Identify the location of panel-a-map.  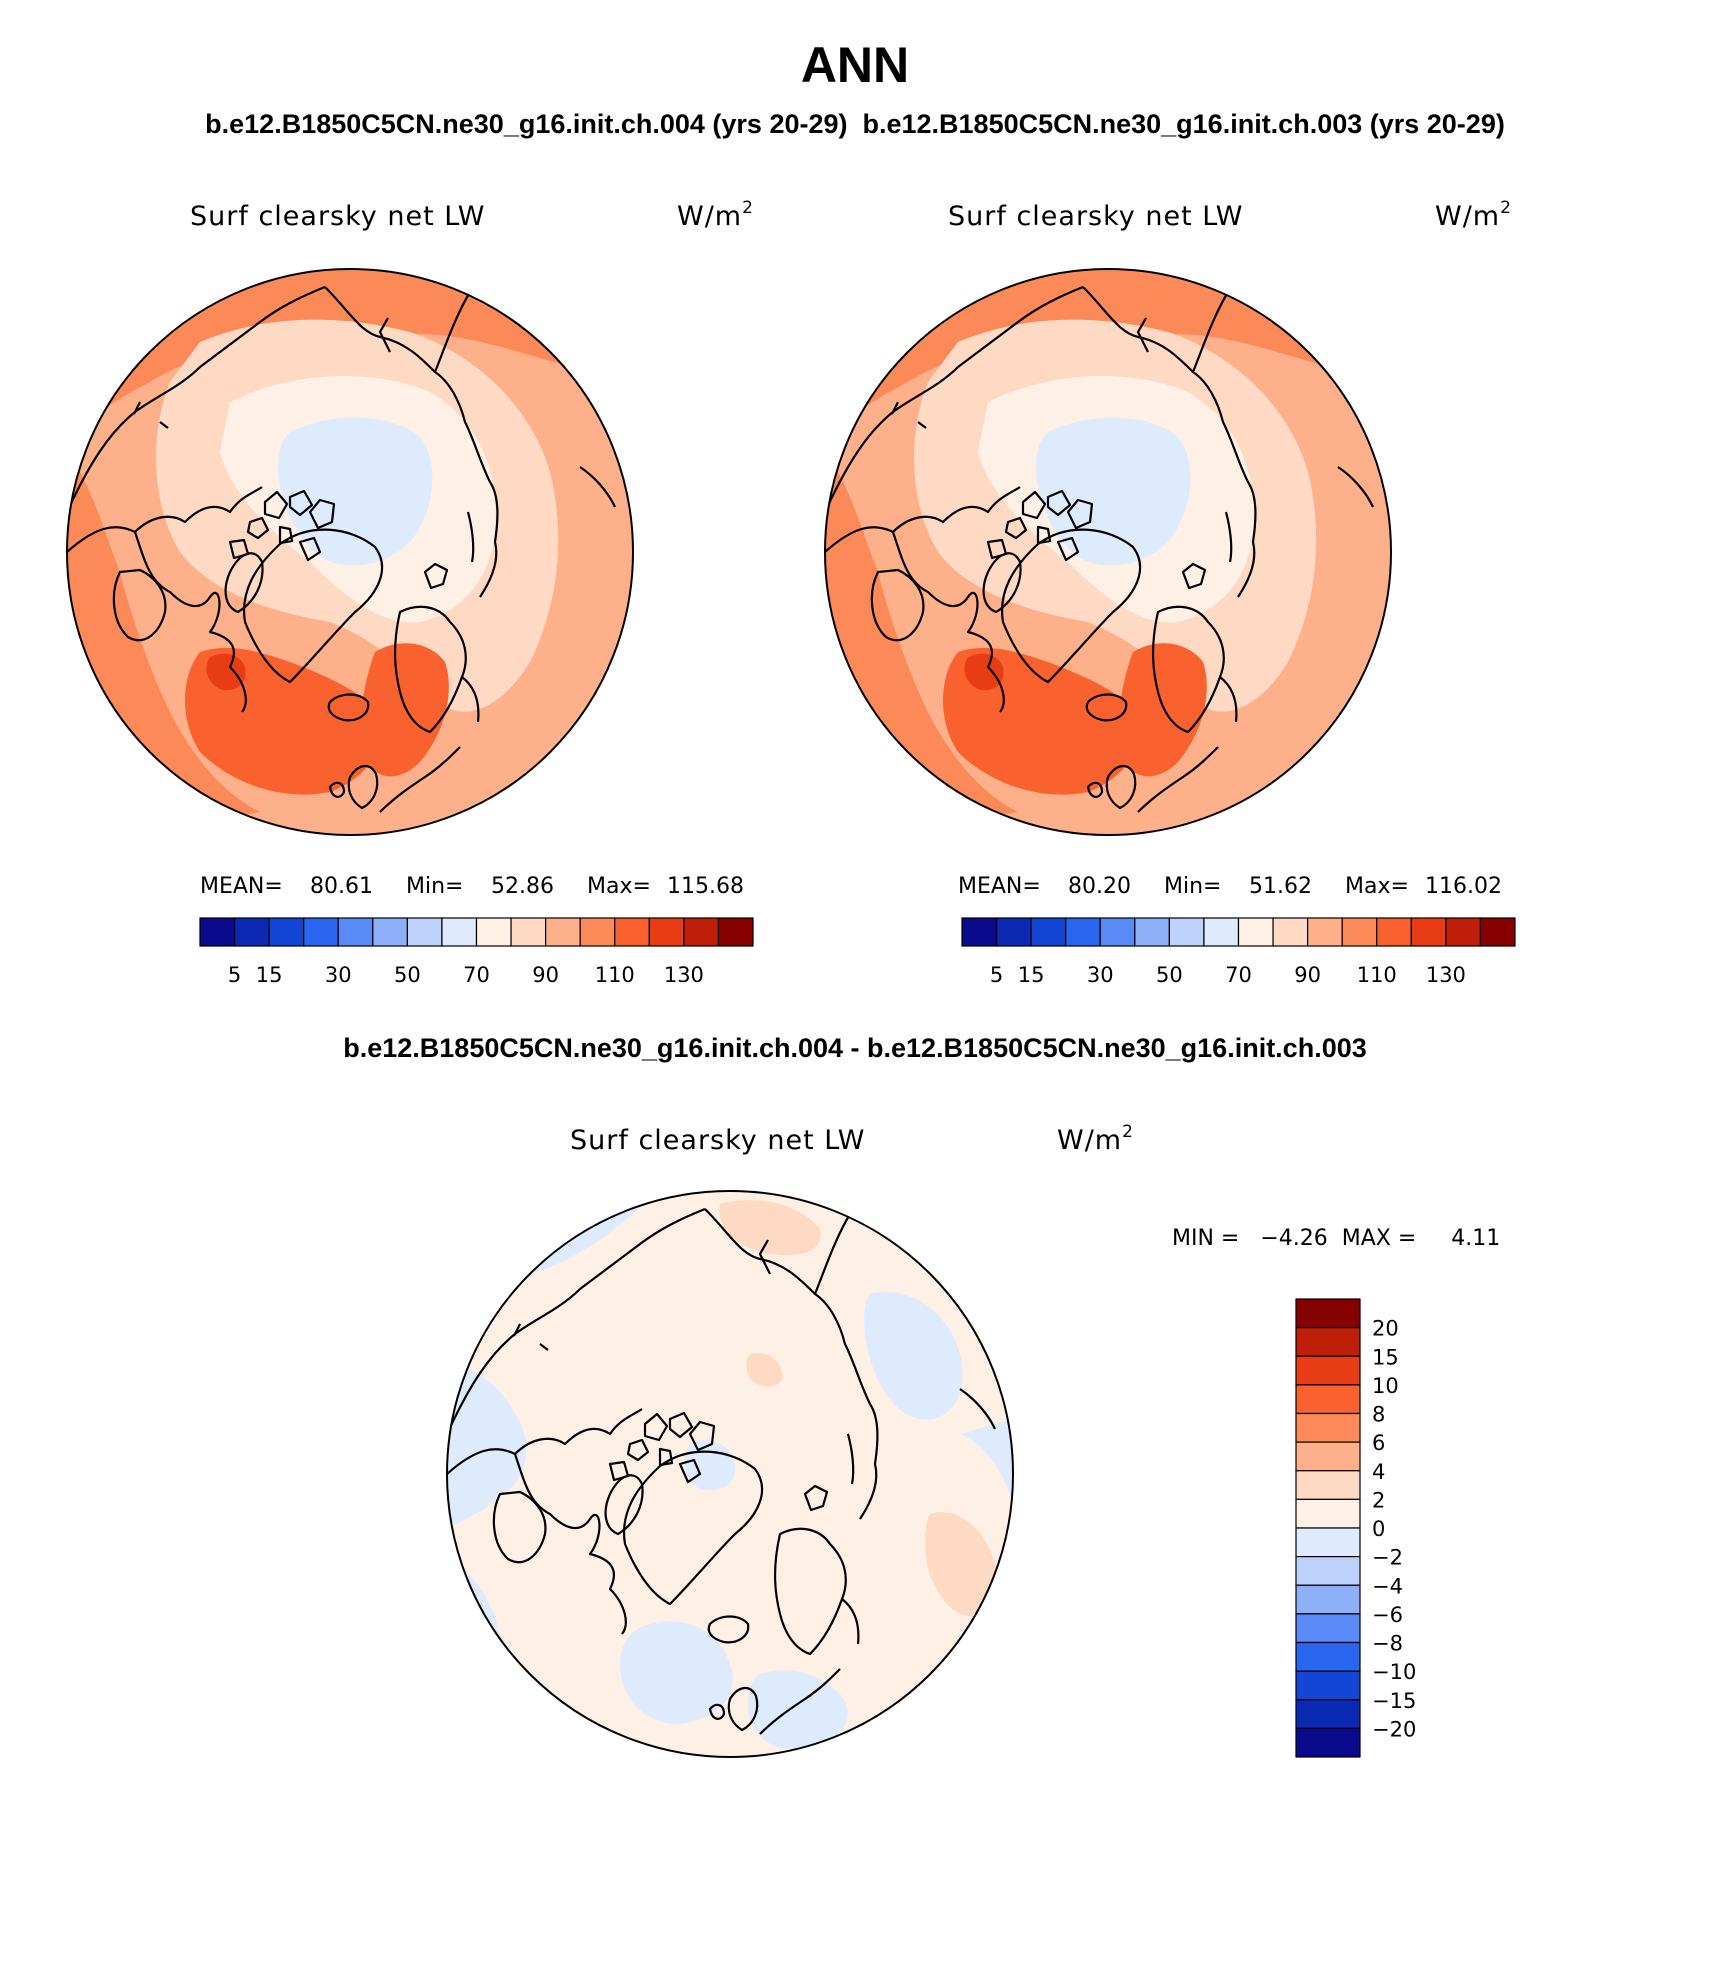
(350, 552).